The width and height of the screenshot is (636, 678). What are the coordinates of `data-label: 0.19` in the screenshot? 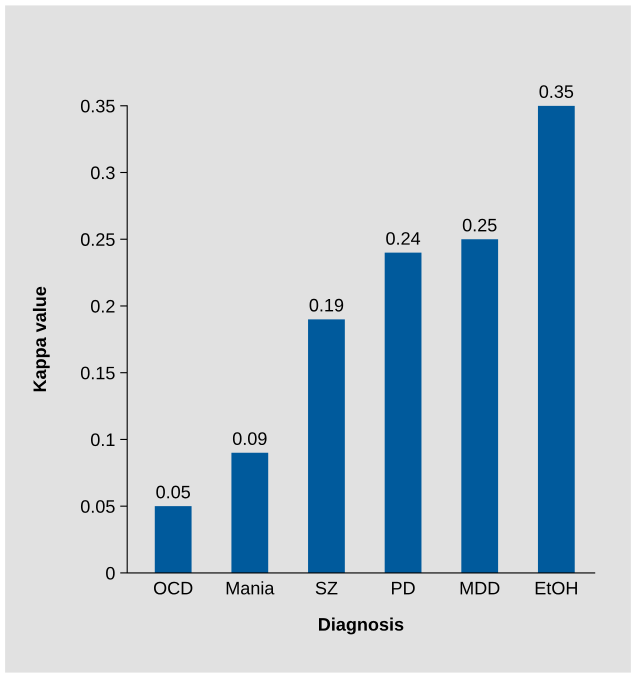 It's located at (327, 305).